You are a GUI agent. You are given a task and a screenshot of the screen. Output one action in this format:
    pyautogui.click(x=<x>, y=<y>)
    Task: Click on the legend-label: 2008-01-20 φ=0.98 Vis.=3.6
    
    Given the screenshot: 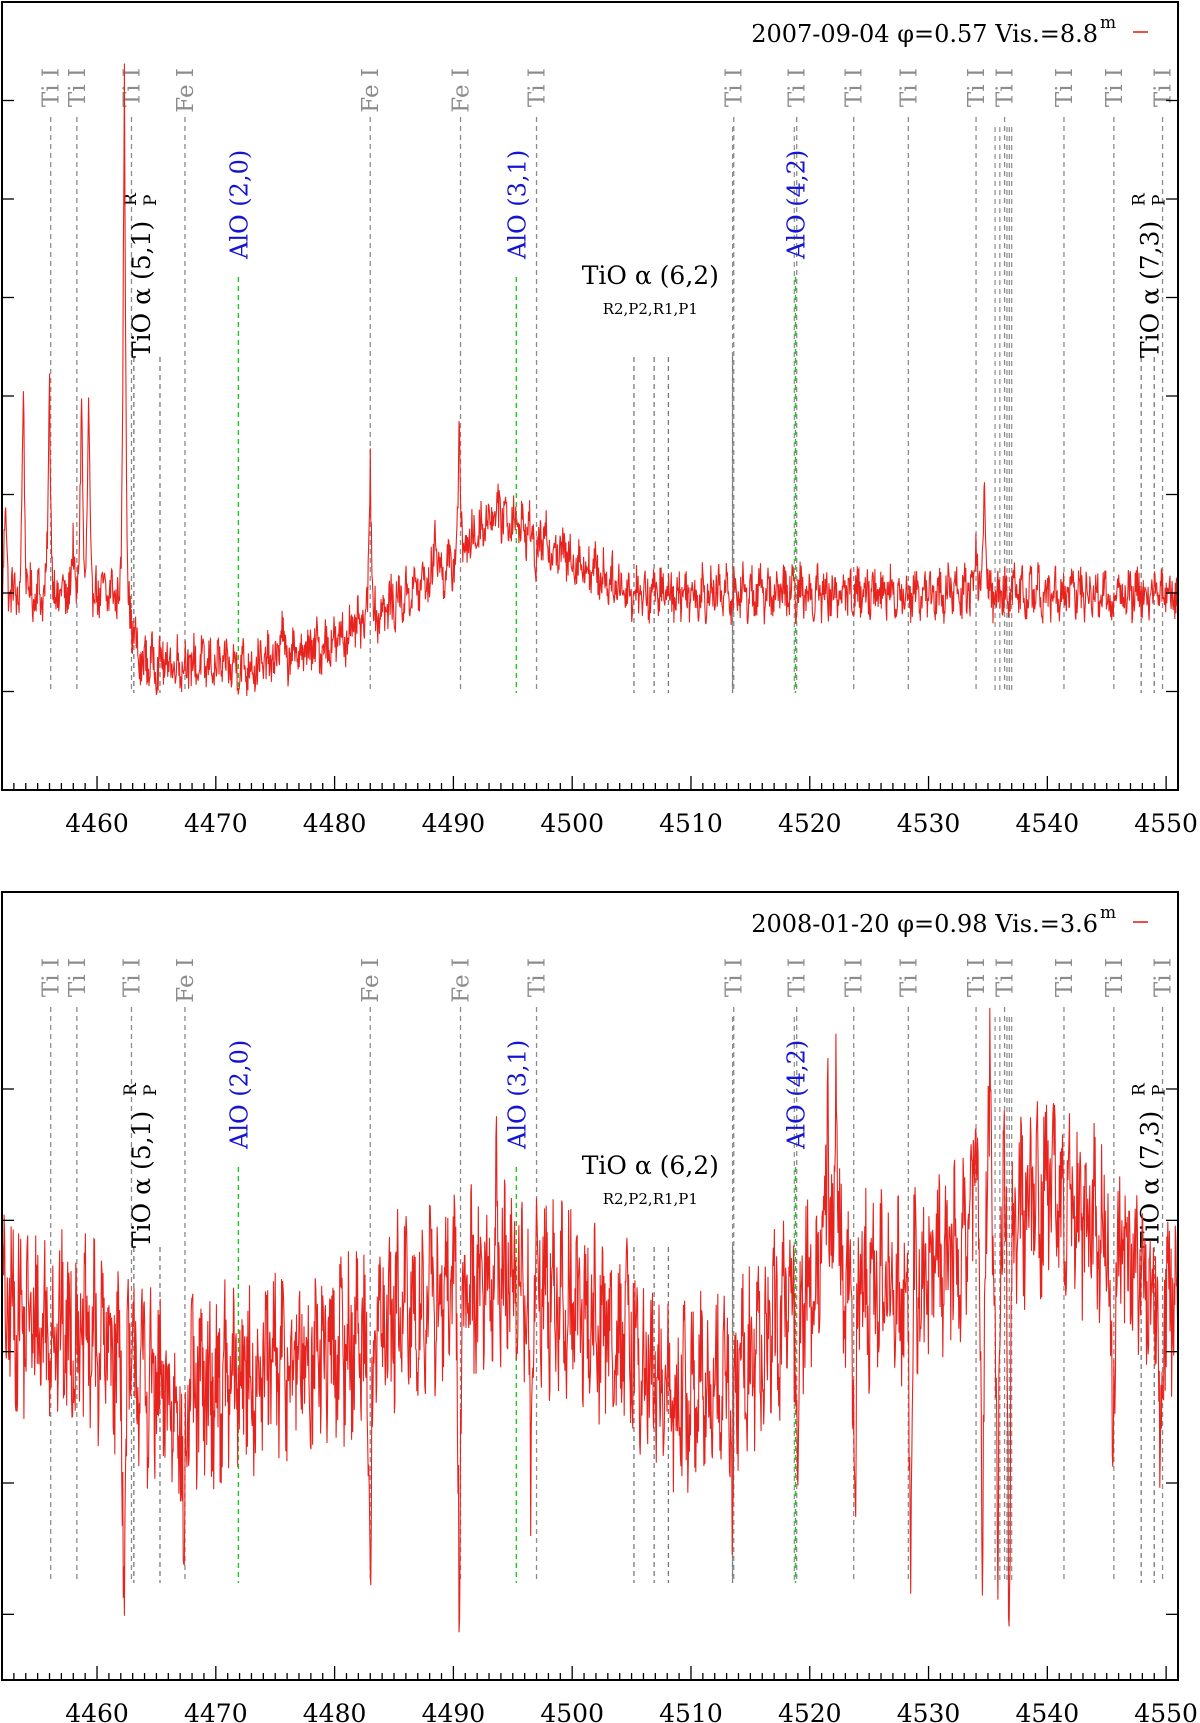 What is the action you would take?
    pyautogui.click(x=924, y=924)
    